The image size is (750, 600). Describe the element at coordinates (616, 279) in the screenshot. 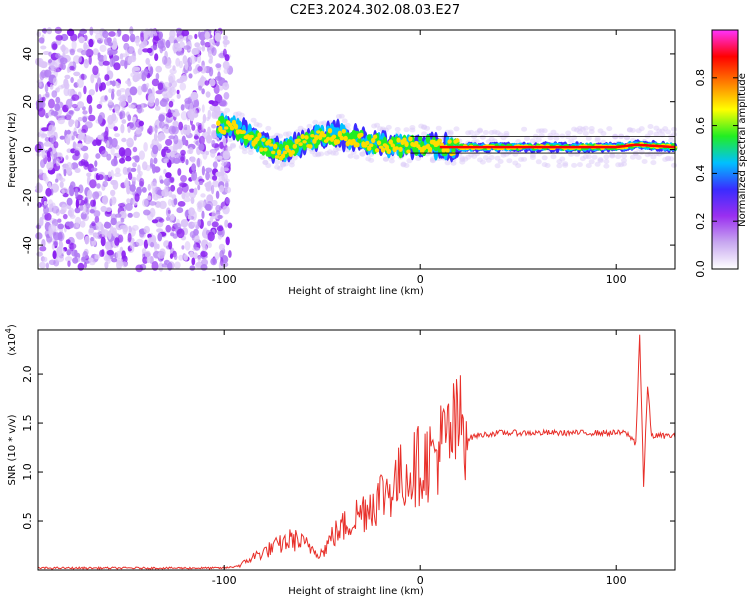

I see `spectrogram-x-tick-label: 100` at that location.